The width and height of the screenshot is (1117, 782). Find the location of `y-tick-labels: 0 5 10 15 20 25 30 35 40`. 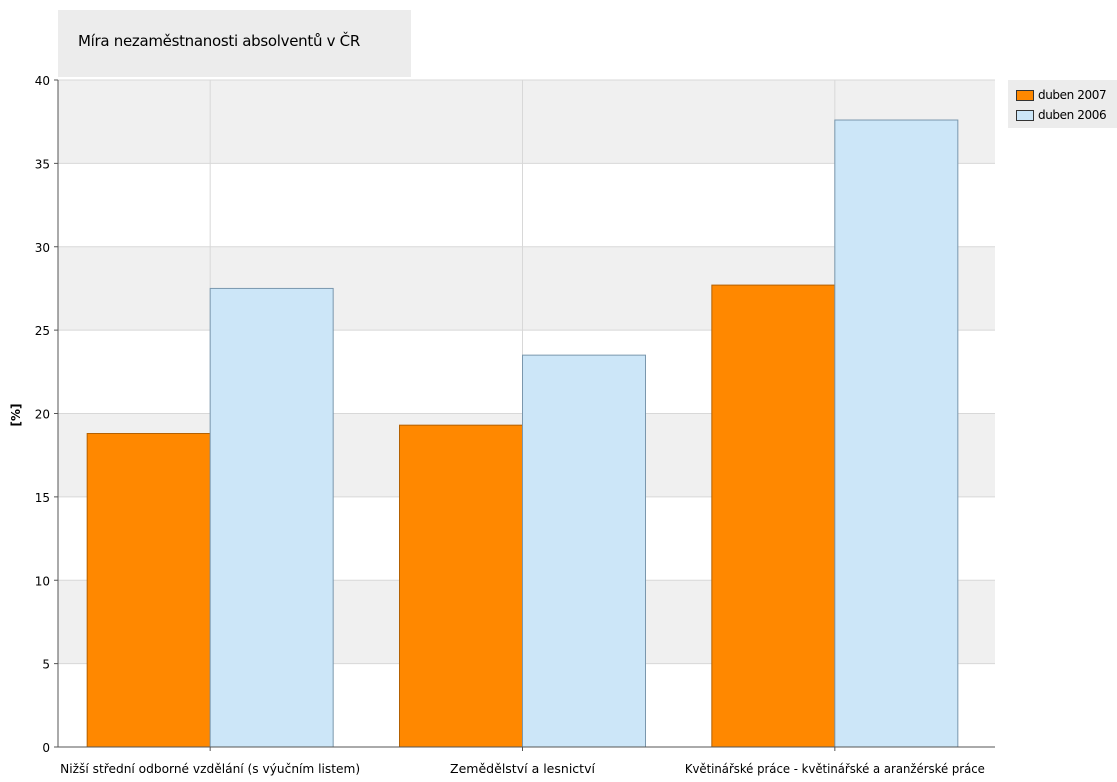

y-tick-labels: 0 5 10 15 20 25 30 35 40 is located at coordinates (42, 414).